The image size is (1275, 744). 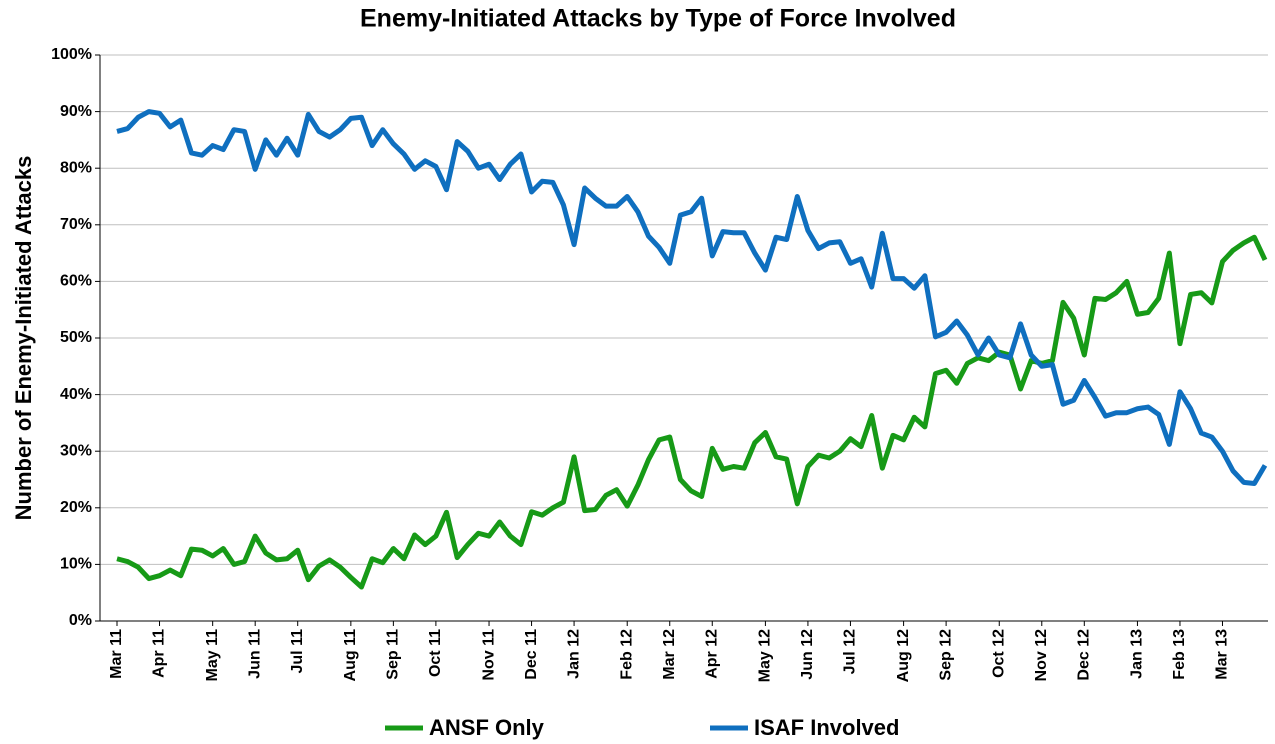 What do you see at coordinates (1084, 655) in the screenshot?
I see `x-tick-label: Dec 12` at bounding box center [1084, 655].